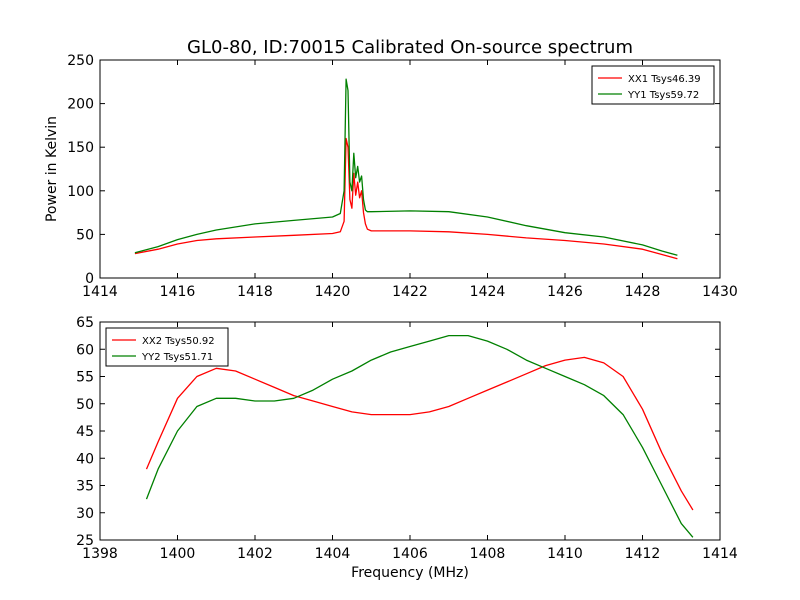 This screenshot has width=800, height=600. Describe the element at coordinates (85, 432) in the screenshot. I see `bottom-y-tick-label: 45` at that location.